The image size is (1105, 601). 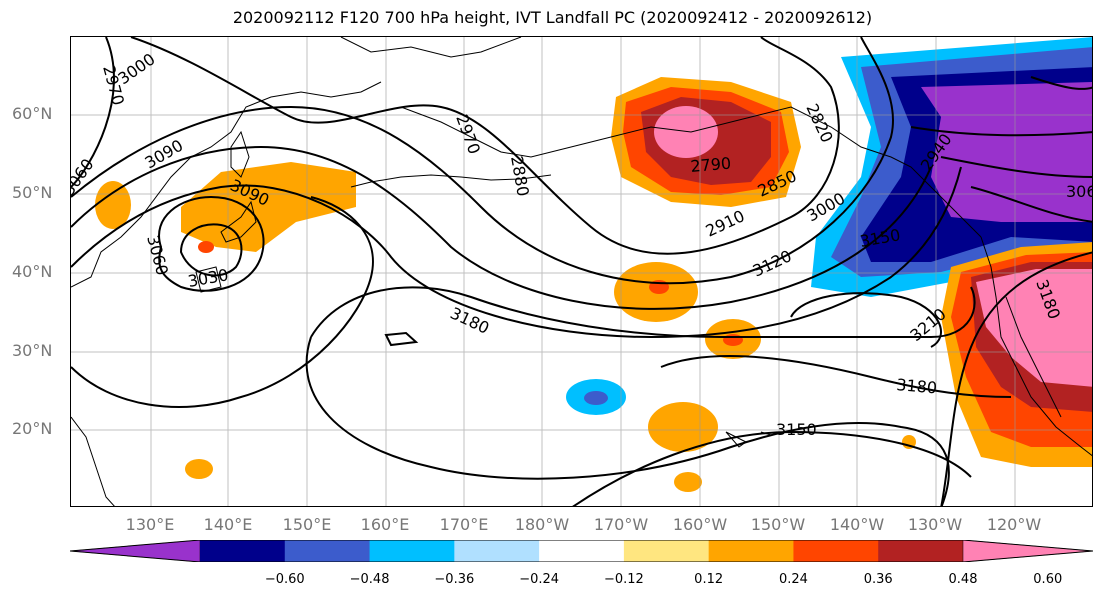 I want to click on lon-label: 160°W, so click(x=700, y=524).